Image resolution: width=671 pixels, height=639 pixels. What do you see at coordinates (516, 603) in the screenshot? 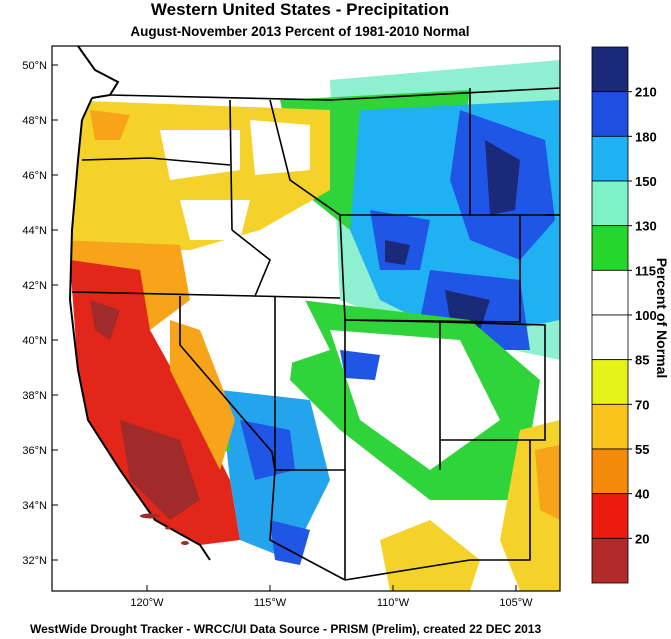
I see `lon-tick-label: 105°W` at bounding box center [516, 603].